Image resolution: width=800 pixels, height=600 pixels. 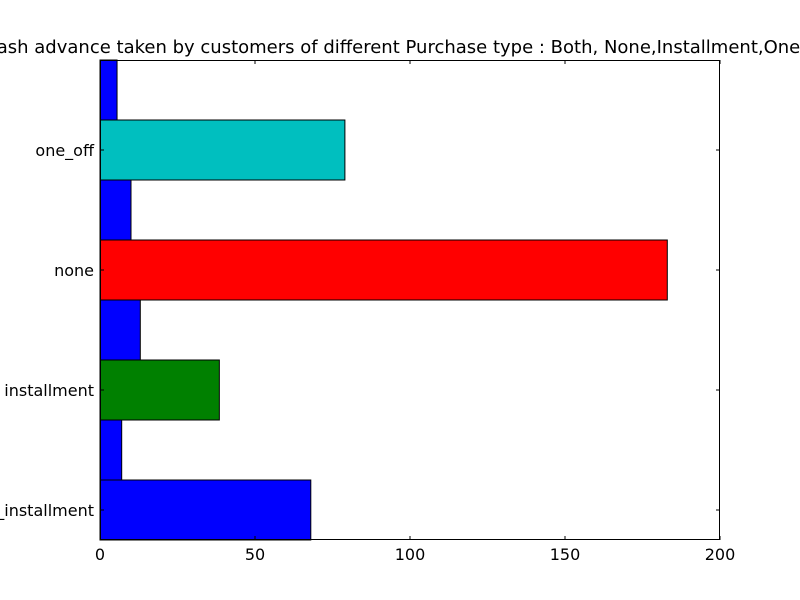 What do you see at coordinates (205, 510) in the screenshot?
I see `bar-primary-both_oneoff_installment` at bounding box center [205, 510].